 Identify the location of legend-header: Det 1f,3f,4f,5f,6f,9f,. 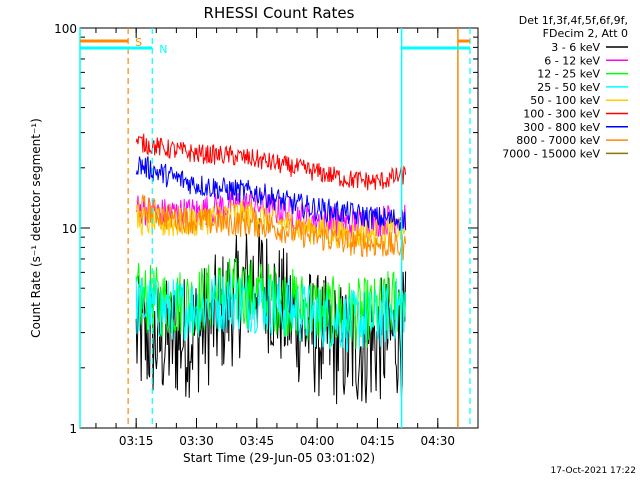
(573, 20).